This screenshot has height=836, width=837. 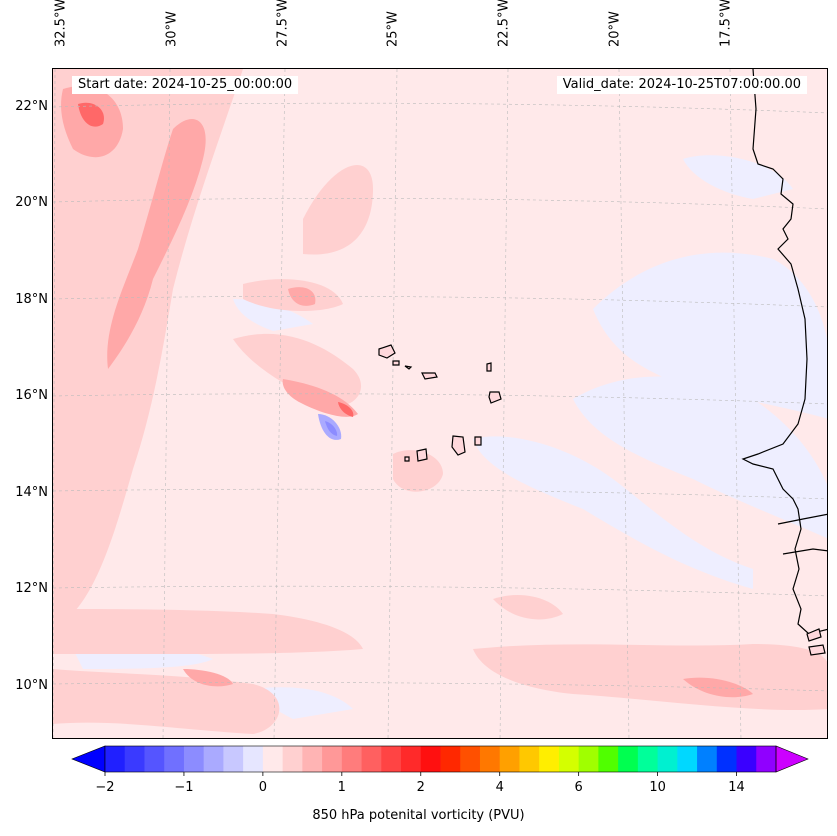 I want to click on colorbar-tick-label: 6, so click(x=579, y=787).